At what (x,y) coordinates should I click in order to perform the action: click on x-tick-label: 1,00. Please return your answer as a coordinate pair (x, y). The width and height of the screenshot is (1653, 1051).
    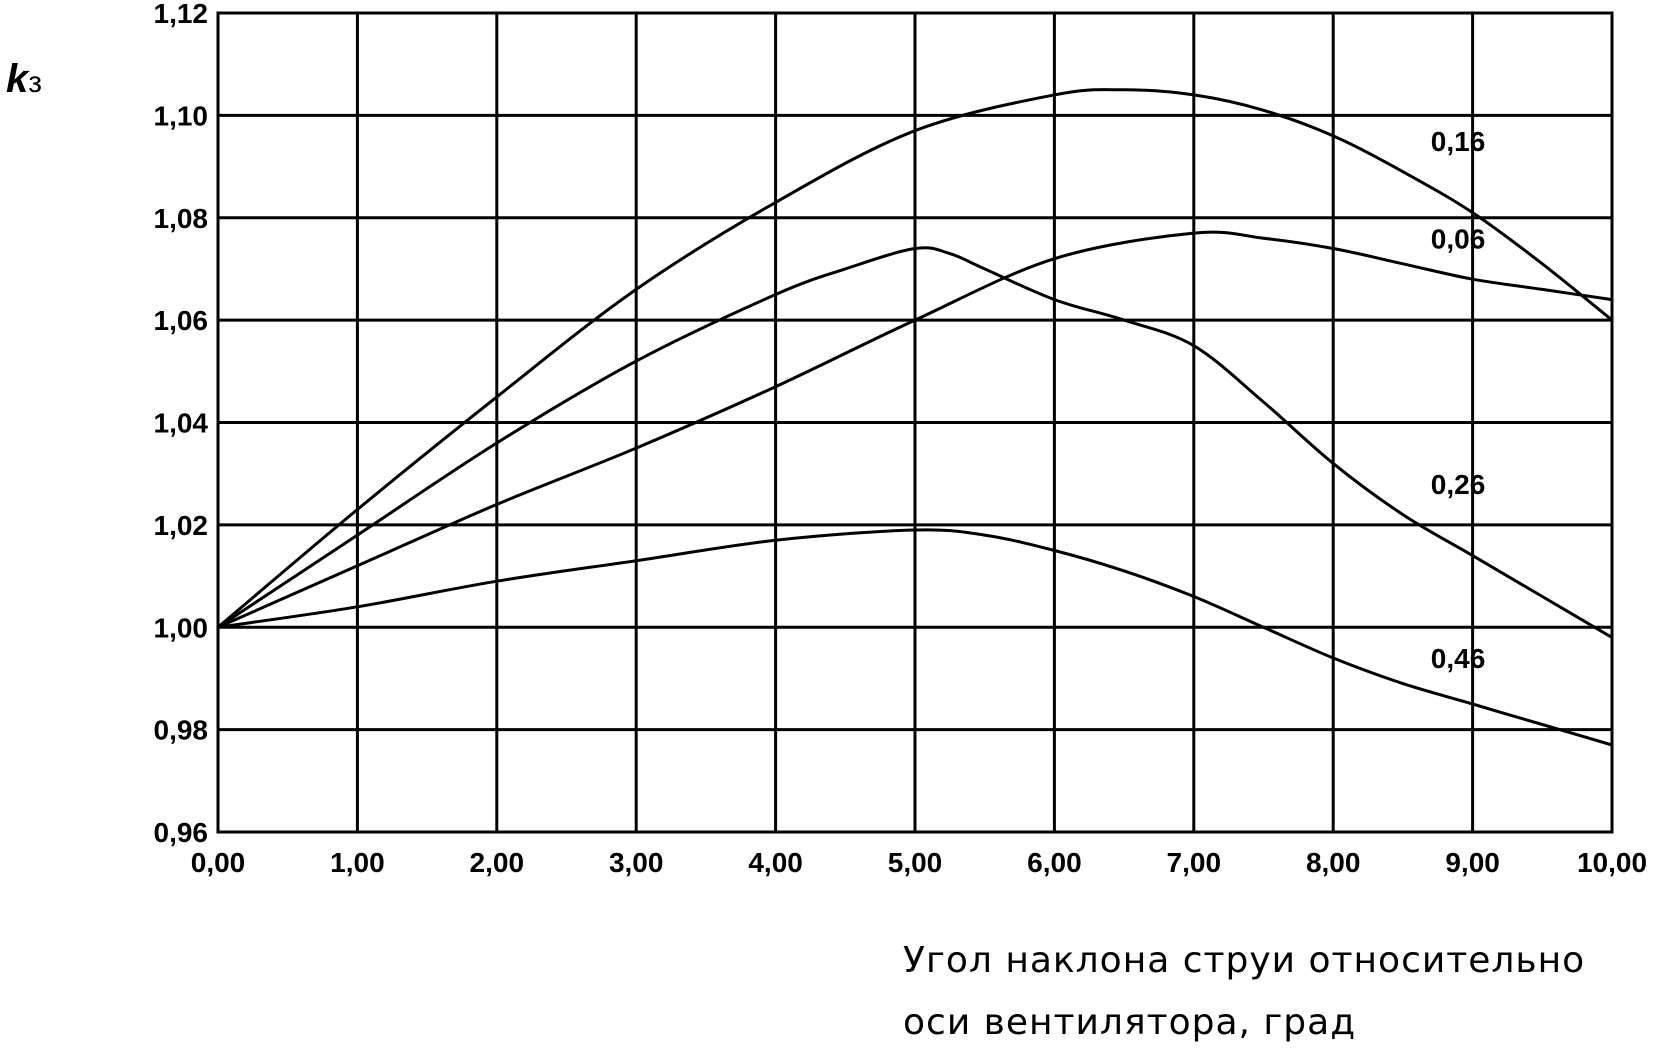
    Looking at the image, I should click on (357, 862).